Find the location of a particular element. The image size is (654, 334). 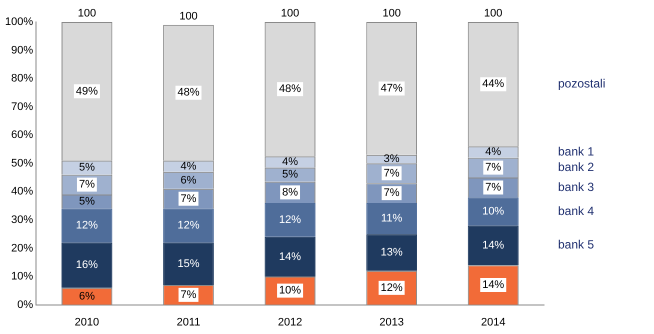

y-tick-label: 50% is located at coordinates (22, 163).